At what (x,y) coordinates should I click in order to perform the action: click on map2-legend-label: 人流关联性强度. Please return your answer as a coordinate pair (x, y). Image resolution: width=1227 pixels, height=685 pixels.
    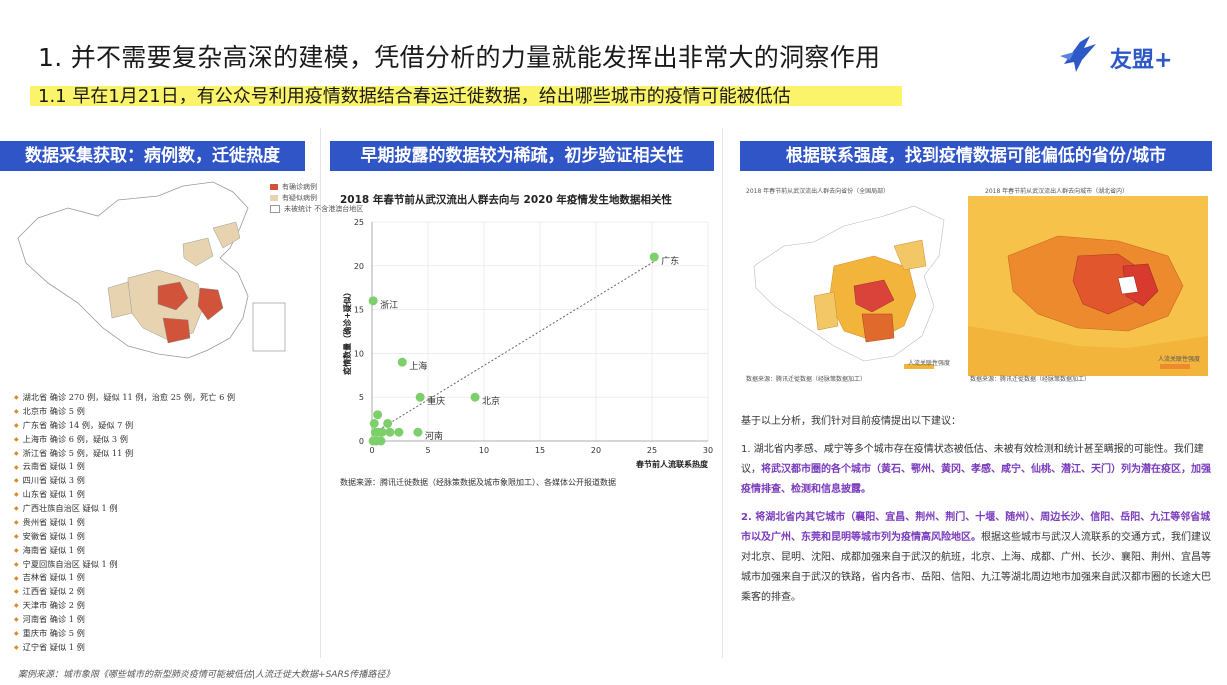
    Looking at the image, I should click on (1179, 359).